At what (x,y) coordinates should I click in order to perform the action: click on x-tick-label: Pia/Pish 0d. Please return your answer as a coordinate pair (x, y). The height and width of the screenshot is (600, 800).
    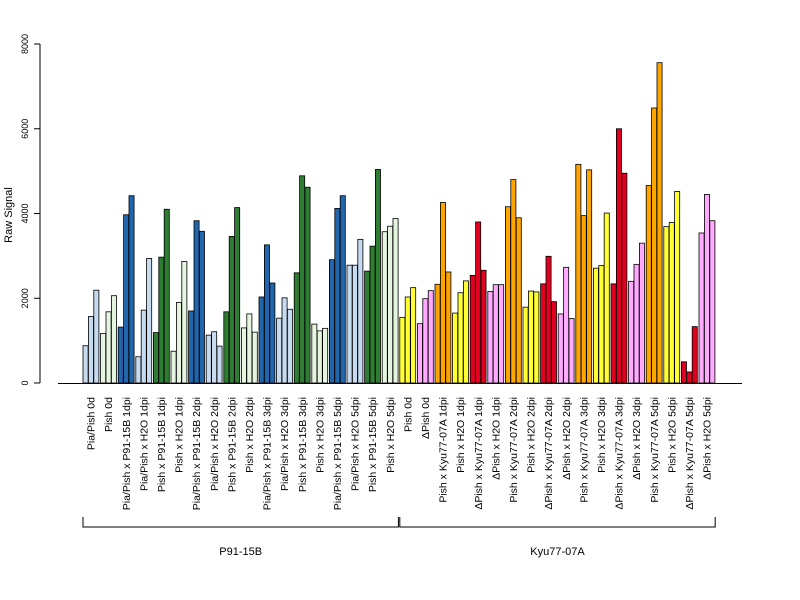
    Looking at the image, I should click on (92, 423).